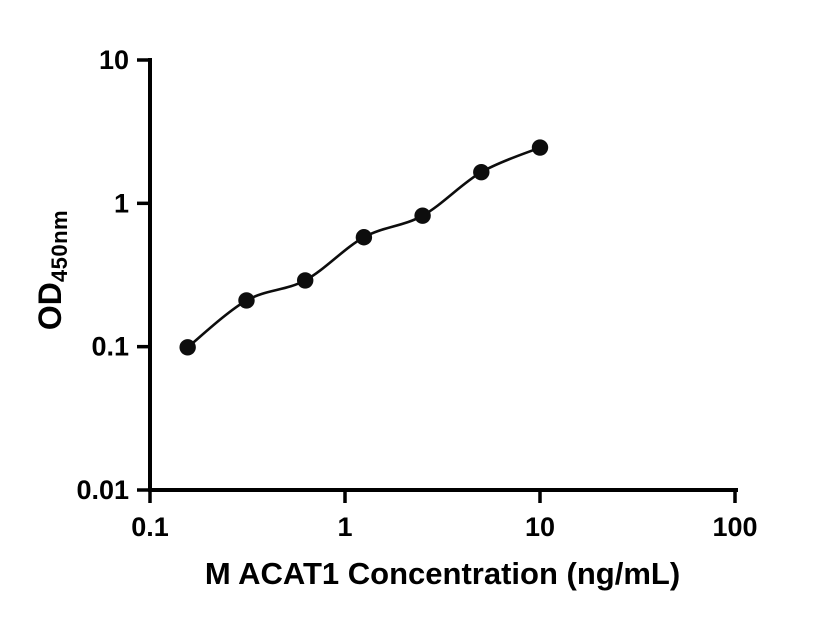 This screenshot has height=640, width=816. Describe the element at coordinates (540, 527) in the screenshot. I see `x-tick-label: 10` at that location.